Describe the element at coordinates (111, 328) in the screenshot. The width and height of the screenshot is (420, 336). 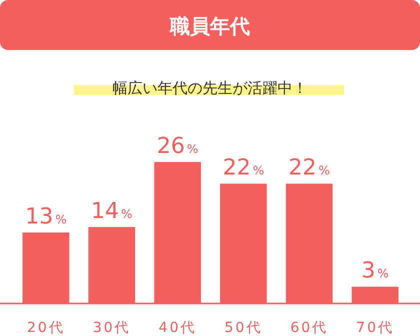
I see `x-tick-label: 30代` at that location.